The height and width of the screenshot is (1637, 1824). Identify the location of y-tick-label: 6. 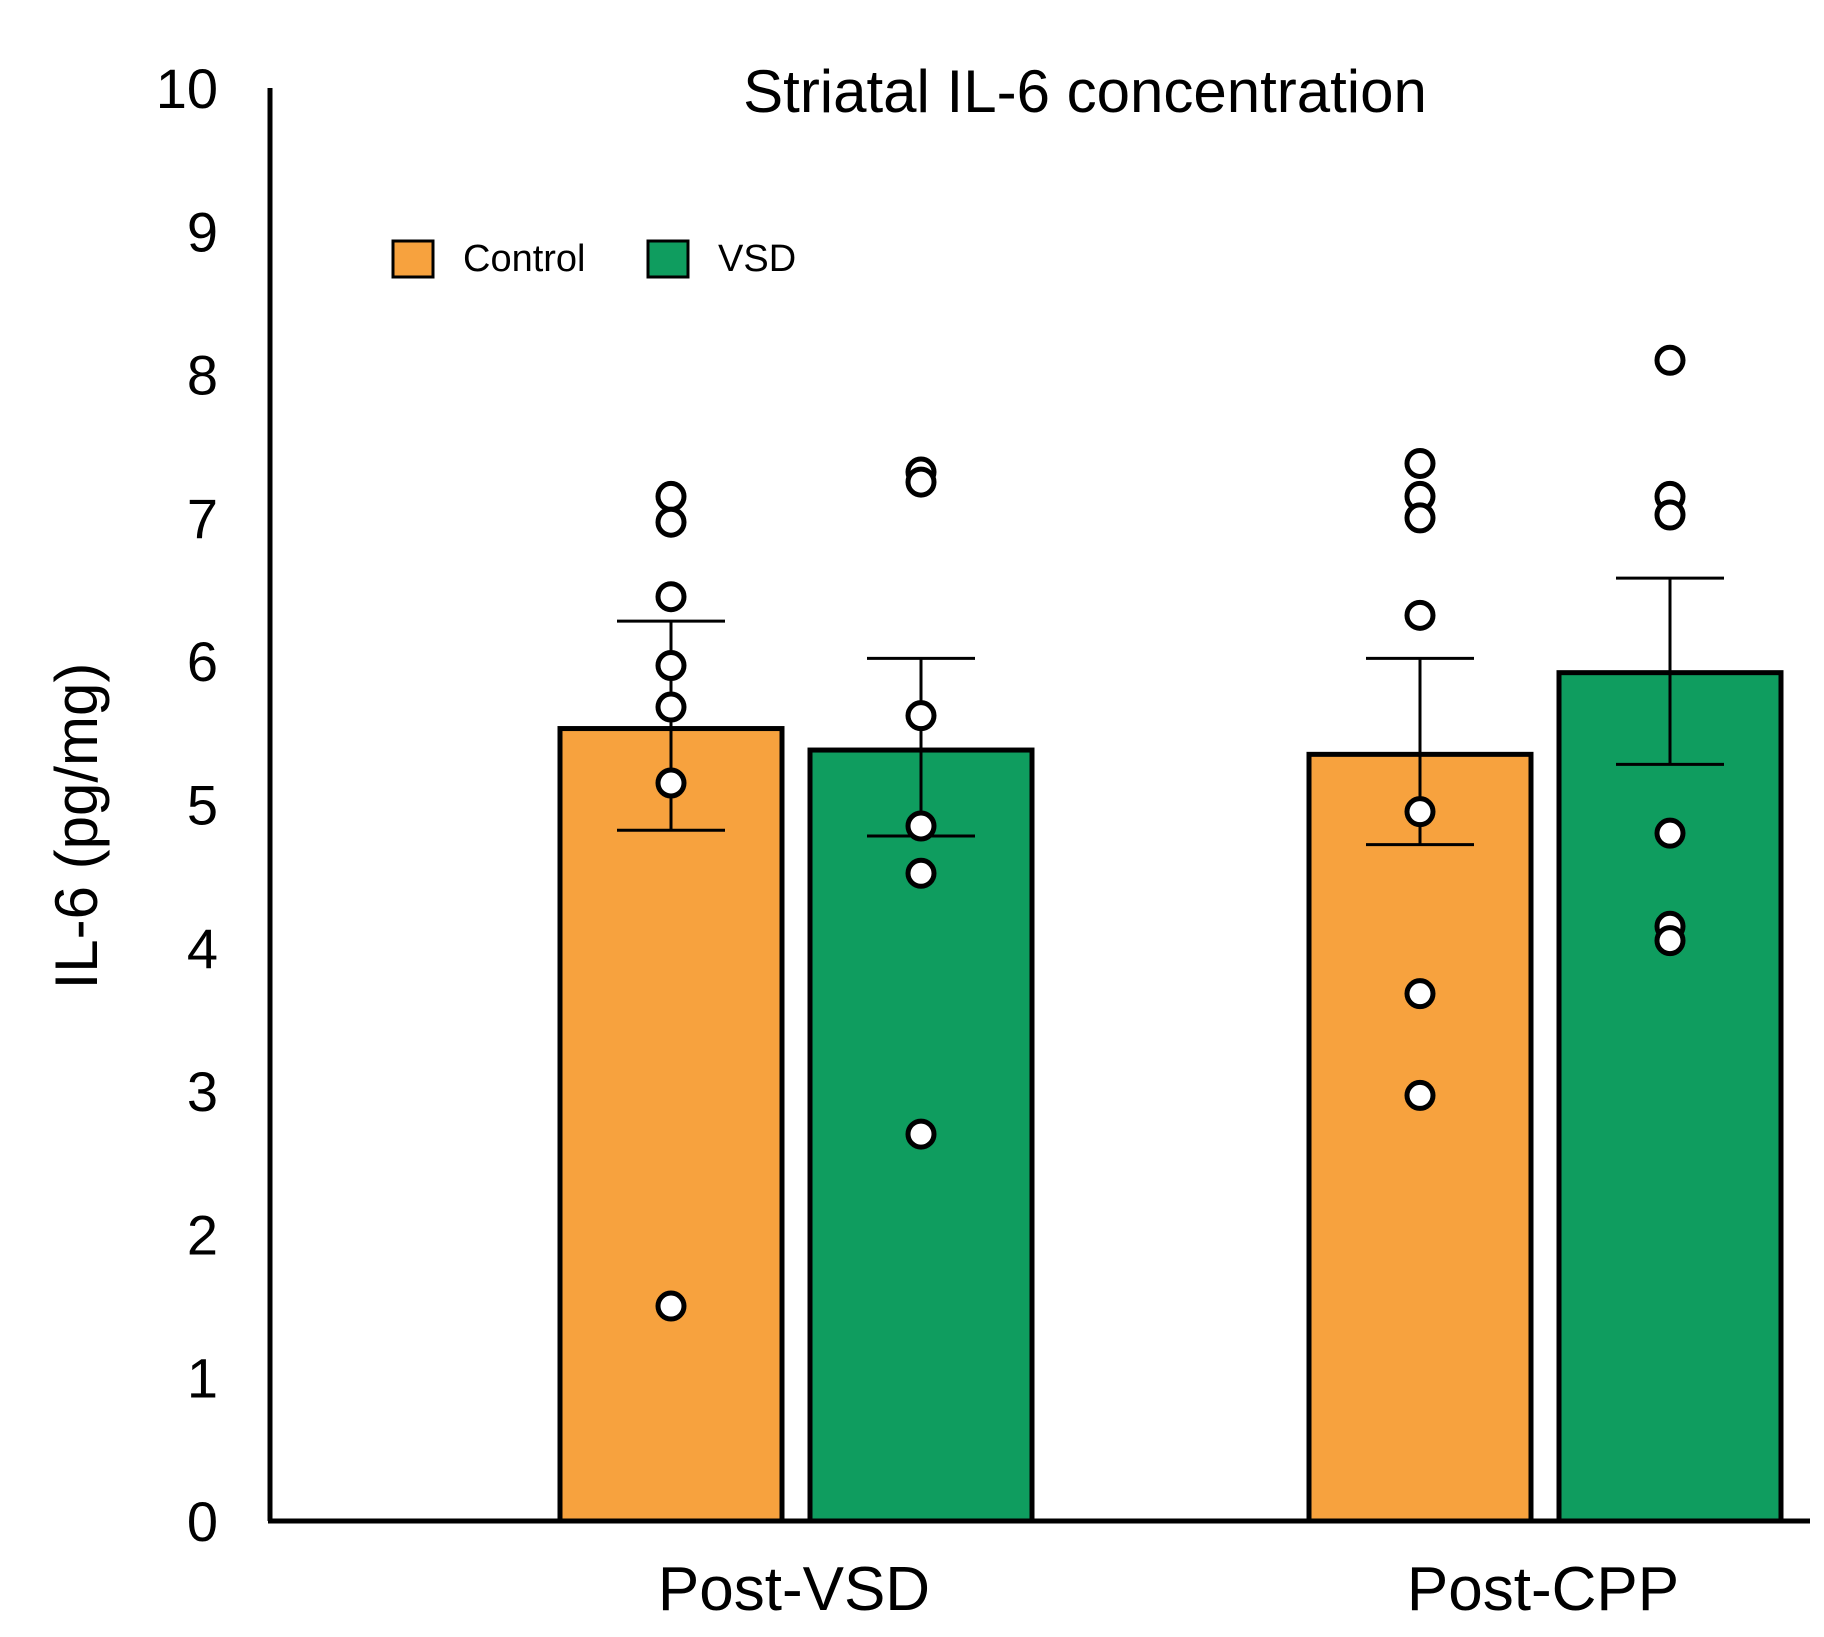
(202, 661).